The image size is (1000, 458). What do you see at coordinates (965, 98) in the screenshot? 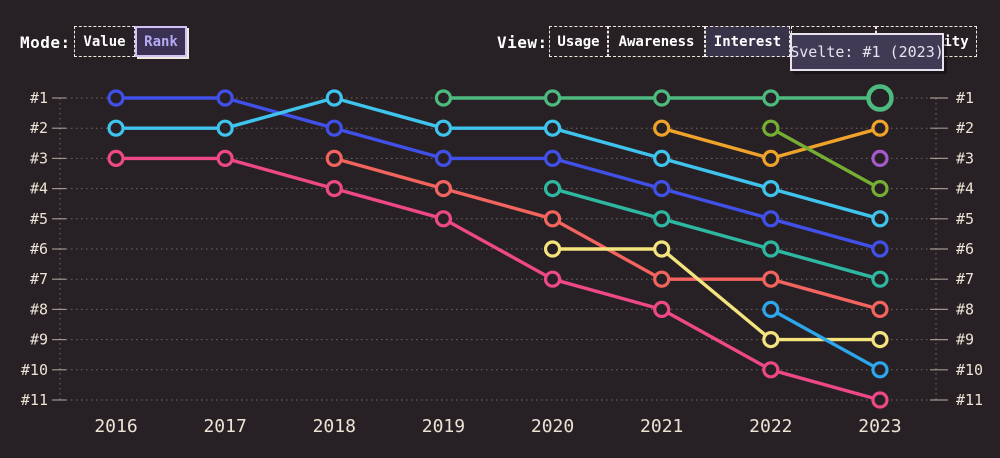
I see `rank-label-right: #1` at bounding box center [965, 98].